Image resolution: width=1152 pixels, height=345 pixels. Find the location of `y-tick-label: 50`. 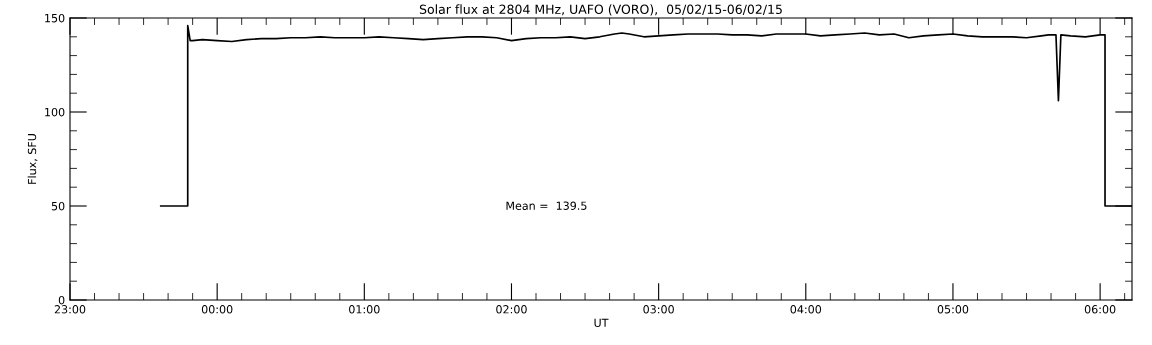

y-tick-label: 50 is located at coordinates (58, 206).